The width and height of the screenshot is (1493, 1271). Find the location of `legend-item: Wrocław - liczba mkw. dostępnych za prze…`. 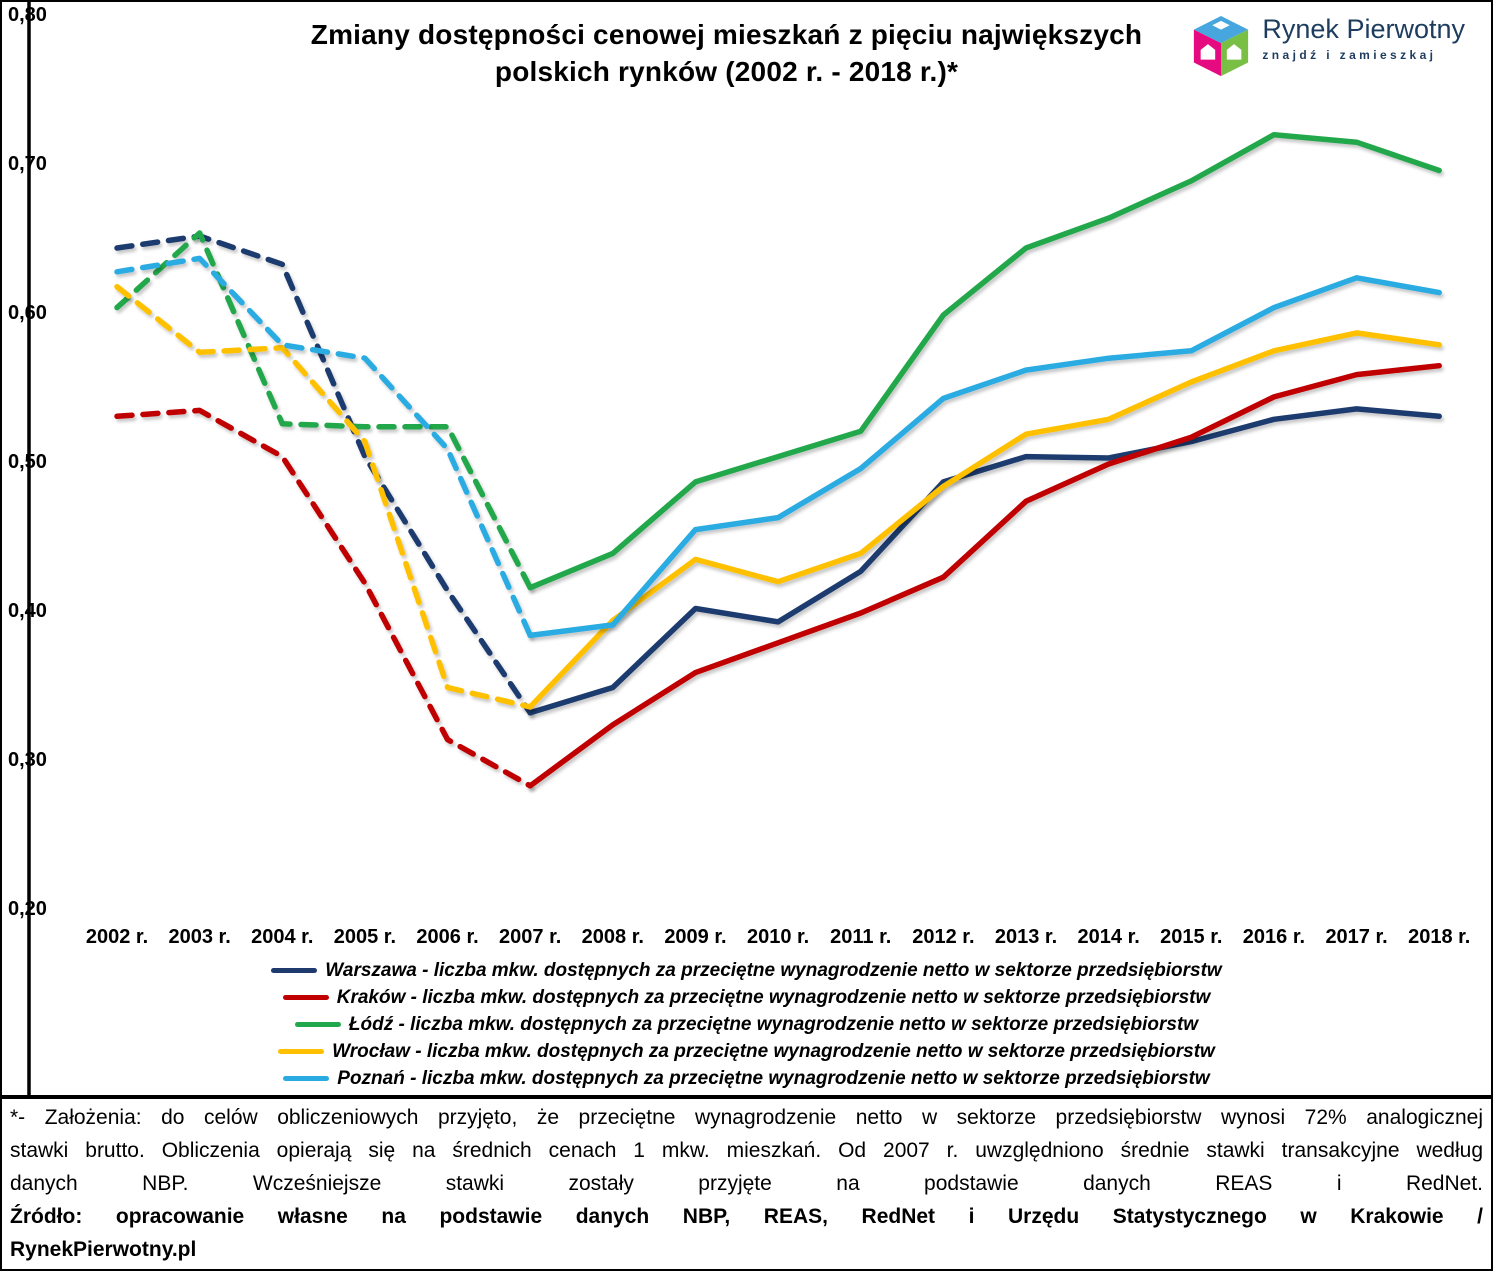

legend-item: Wrocław - liczba mkw. dostępnych za prze… is located at coordinates (746, 1051).